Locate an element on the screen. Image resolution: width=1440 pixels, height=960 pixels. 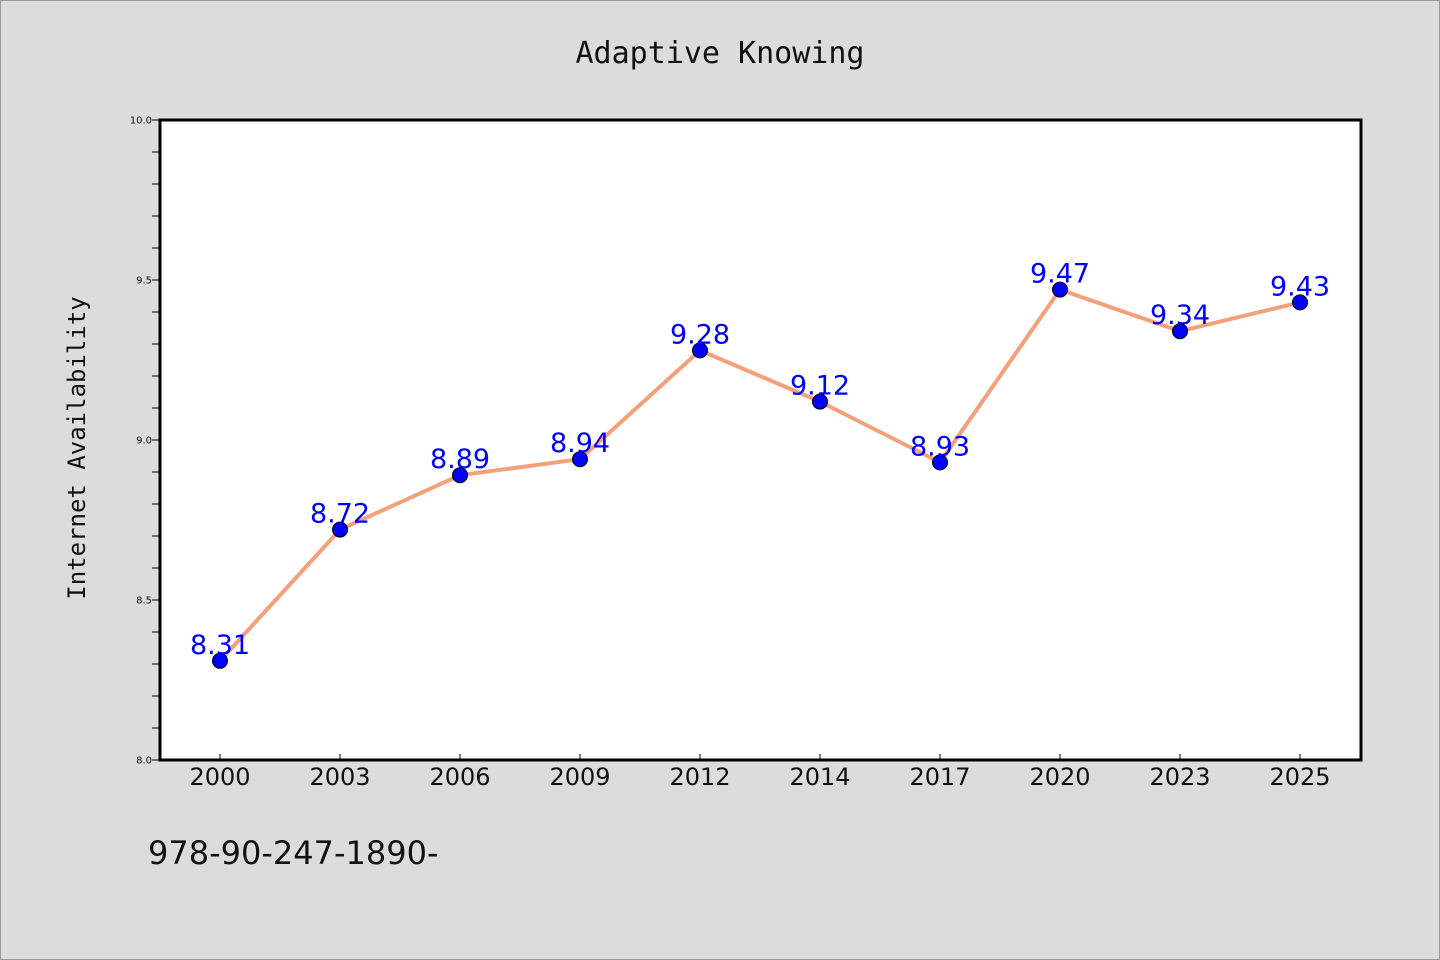
x-tick-label: 2003 is located at coordinates (339, 777).